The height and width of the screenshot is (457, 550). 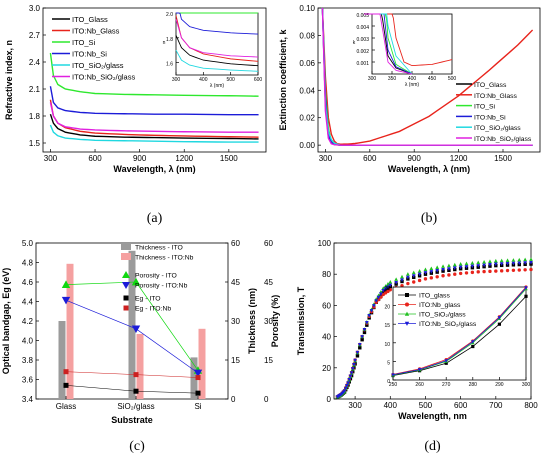 What do you see at coordinates (230, 80) in the screenshot?
I see `x-tick-label: 500` at bounding box center [230, 80].